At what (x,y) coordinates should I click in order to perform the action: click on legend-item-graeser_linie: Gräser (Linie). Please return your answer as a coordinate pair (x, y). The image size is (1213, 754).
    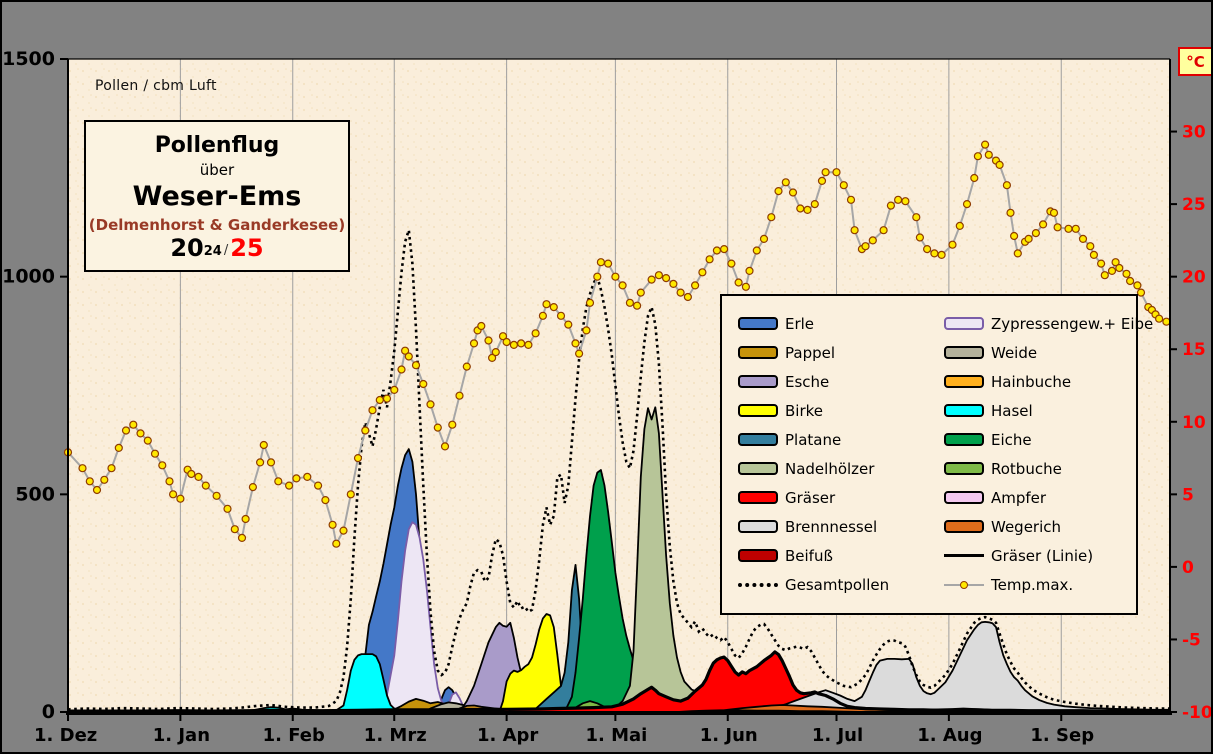
    Looking at the image, I should click on (1042, 555).